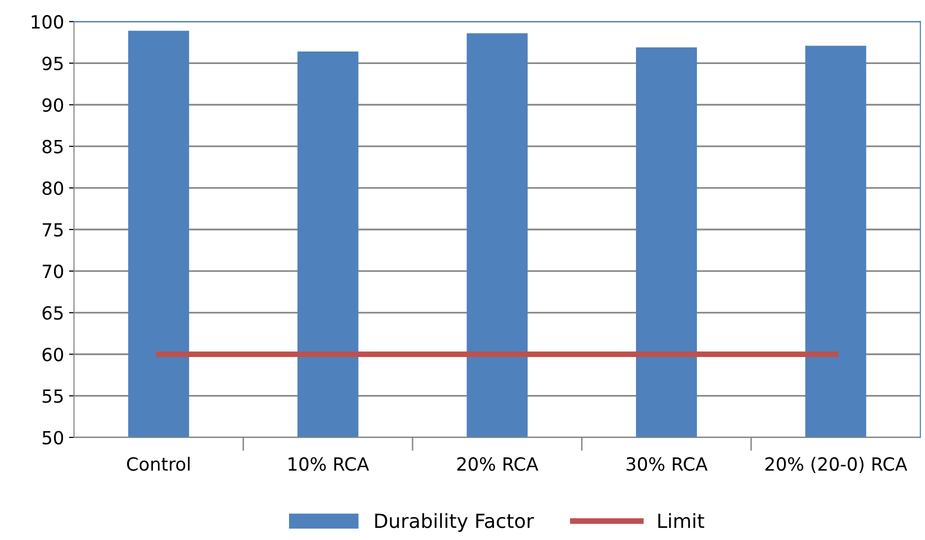 The image size is (925, 540). Describe the element at coordinates (53, 437) in the screenshot. I see `y-tick-label: 50` at that location.